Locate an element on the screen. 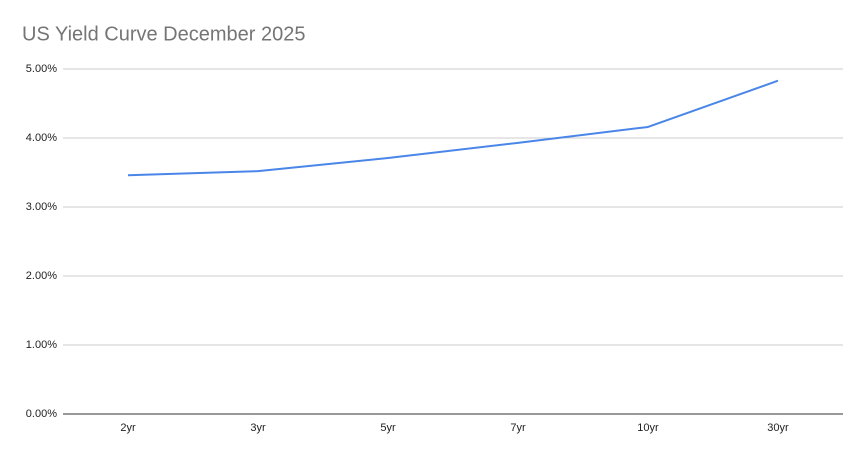 The image size is (866, 458). x-tick-label: 5yr is located at coordinates (388, 428).